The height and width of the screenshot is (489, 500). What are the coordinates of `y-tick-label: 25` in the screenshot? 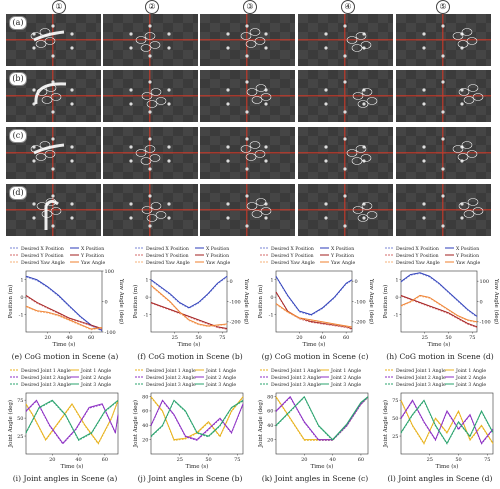 It's located at (20, 437).